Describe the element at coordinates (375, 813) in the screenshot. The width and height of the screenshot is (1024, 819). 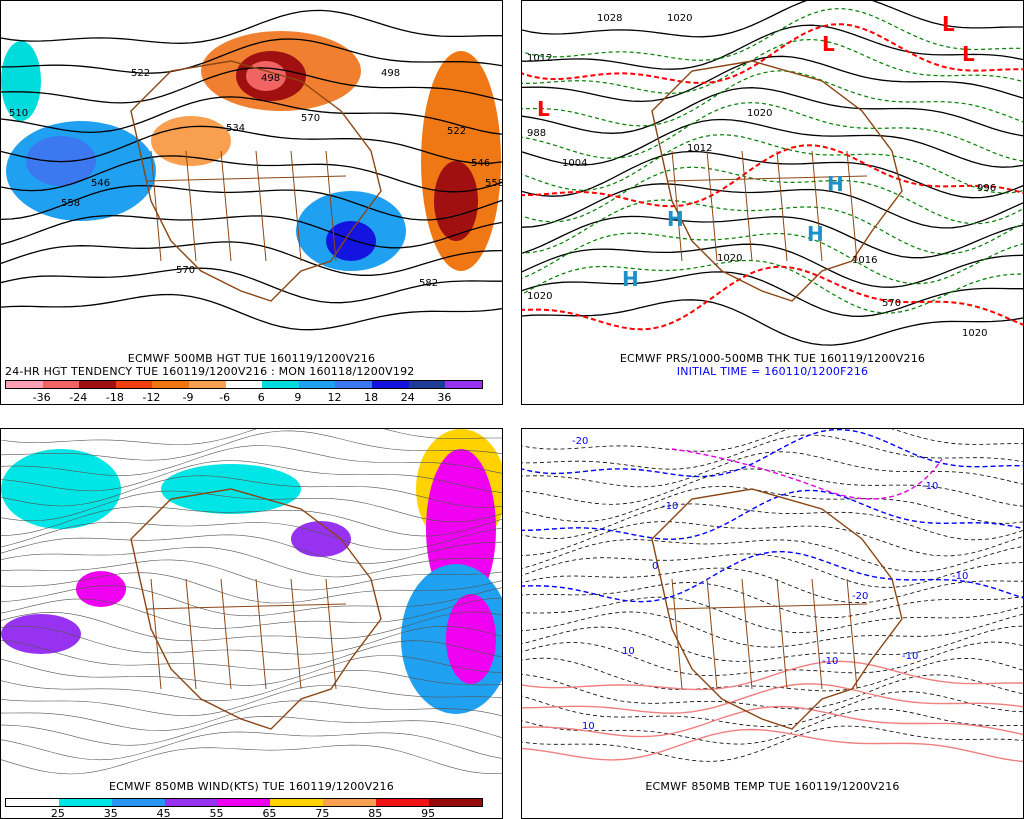
I see `colorbar-tick-label: 85` at that location.